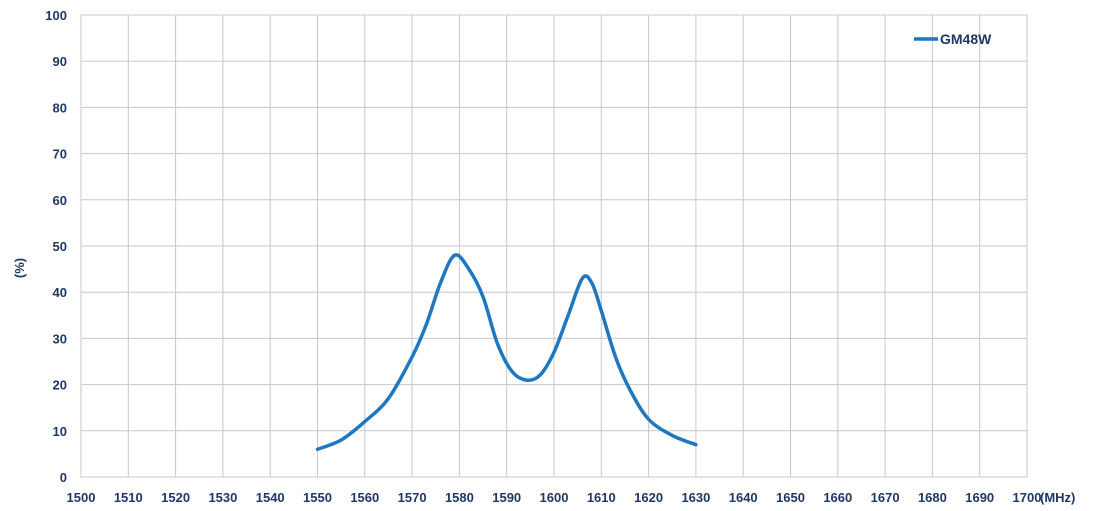 The height and width of the screenshot is (511, 1110). What do you see at coordinates (885, 497) in the screenshot?
I see `x-tick-label: 1670` at bounding box center [885, 497].